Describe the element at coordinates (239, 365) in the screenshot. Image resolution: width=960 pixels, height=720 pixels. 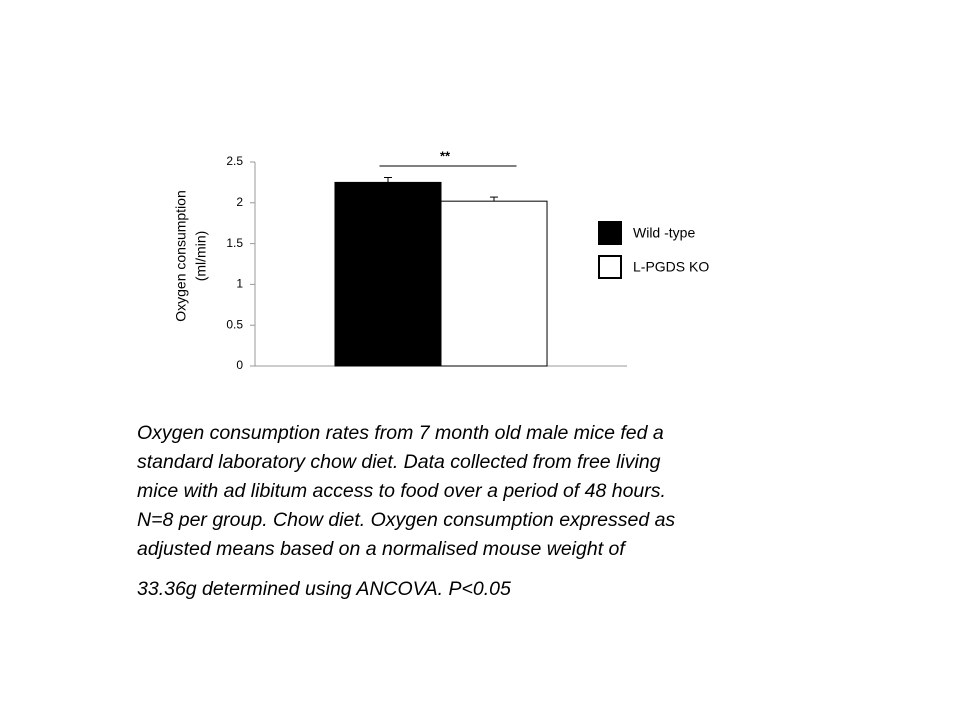
I see `y-tick-label: 0` at that location.